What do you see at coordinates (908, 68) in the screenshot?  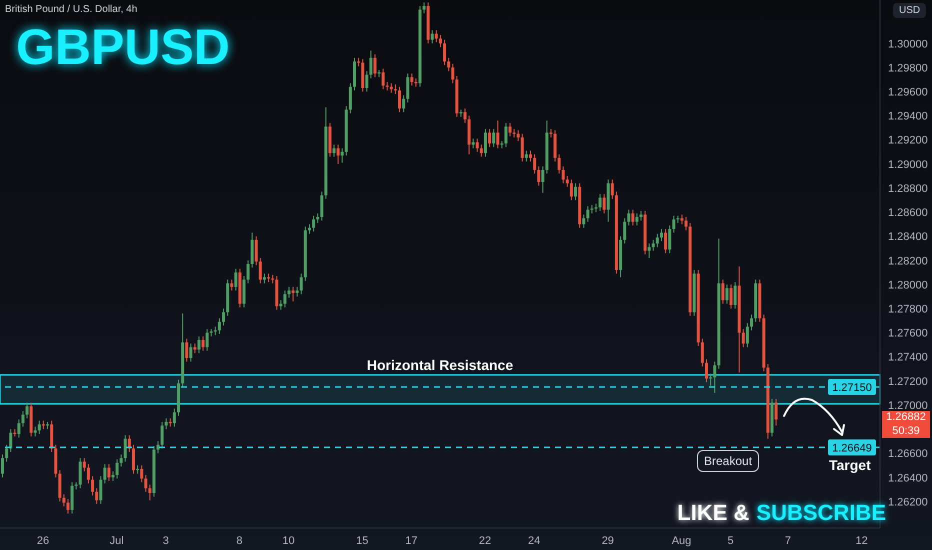 I see `y-tick-label: 1.29800` at bounding box center [908, 68].